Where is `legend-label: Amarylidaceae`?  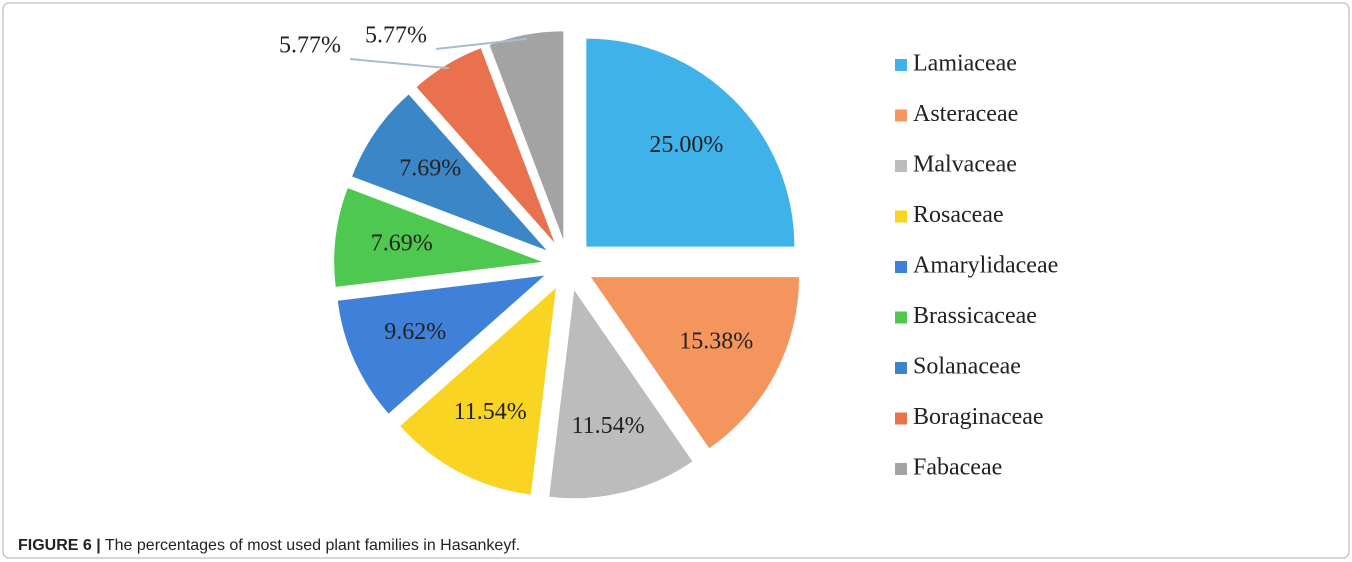 legend-label: Amarylidaceae is located at coordinates (985, 266).